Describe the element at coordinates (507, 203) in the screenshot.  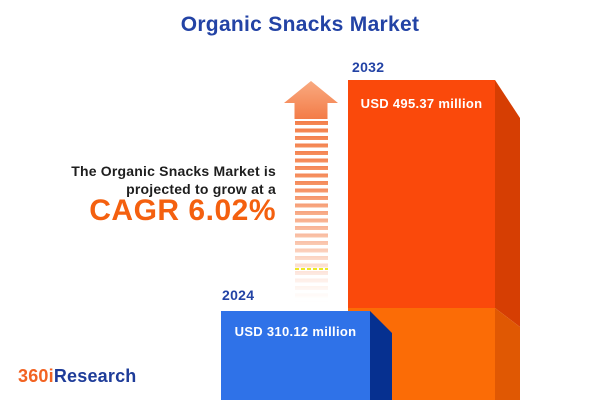
I see `bar-2032-side` at that location.